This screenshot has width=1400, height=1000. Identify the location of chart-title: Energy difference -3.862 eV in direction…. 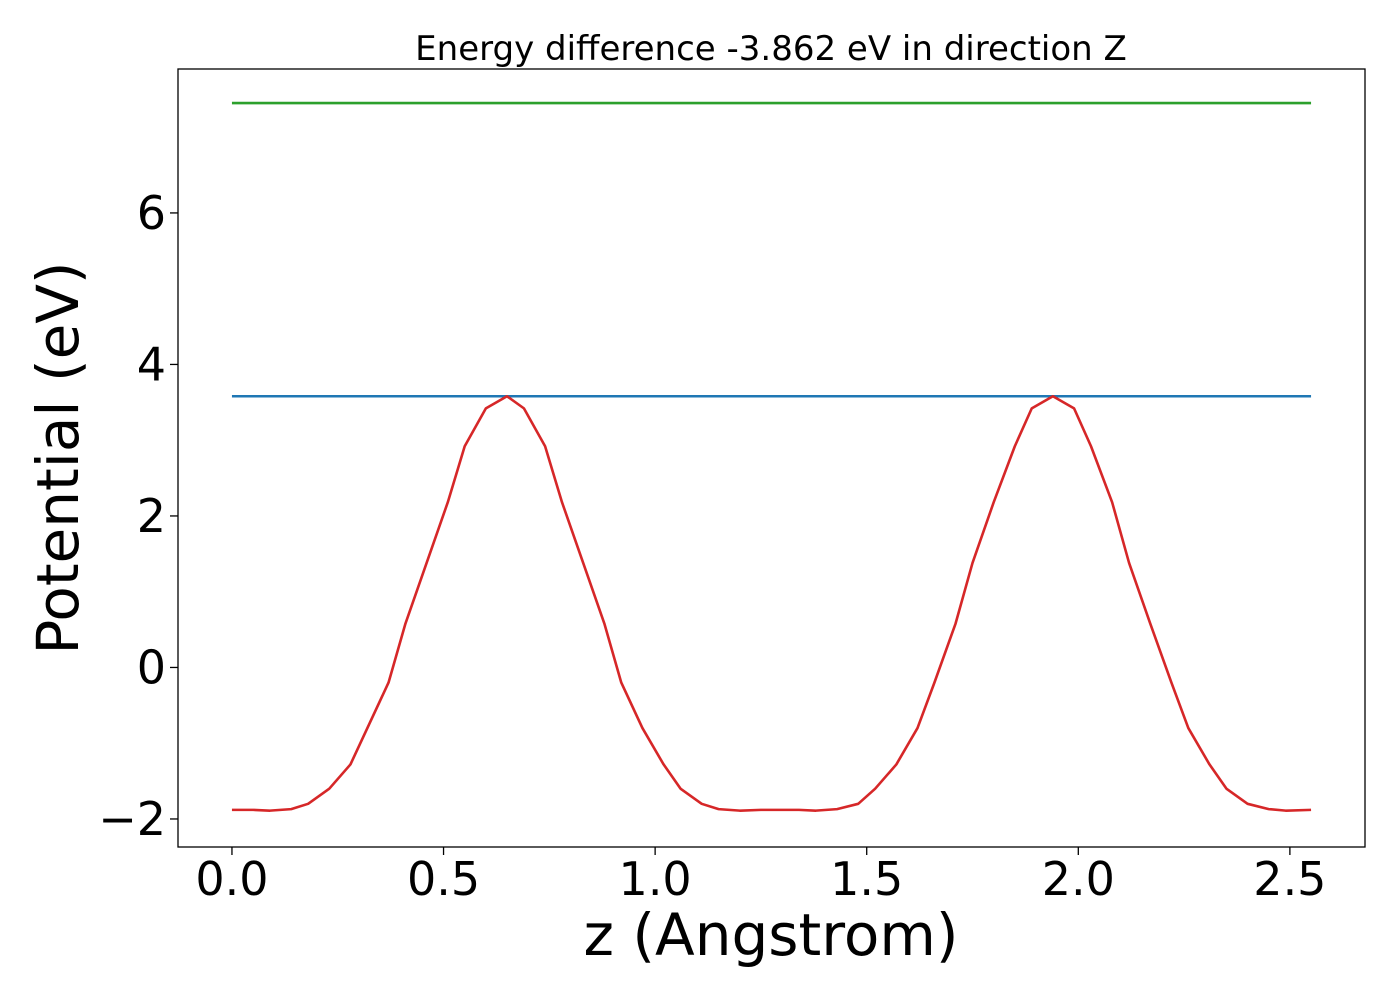
(771, 49).